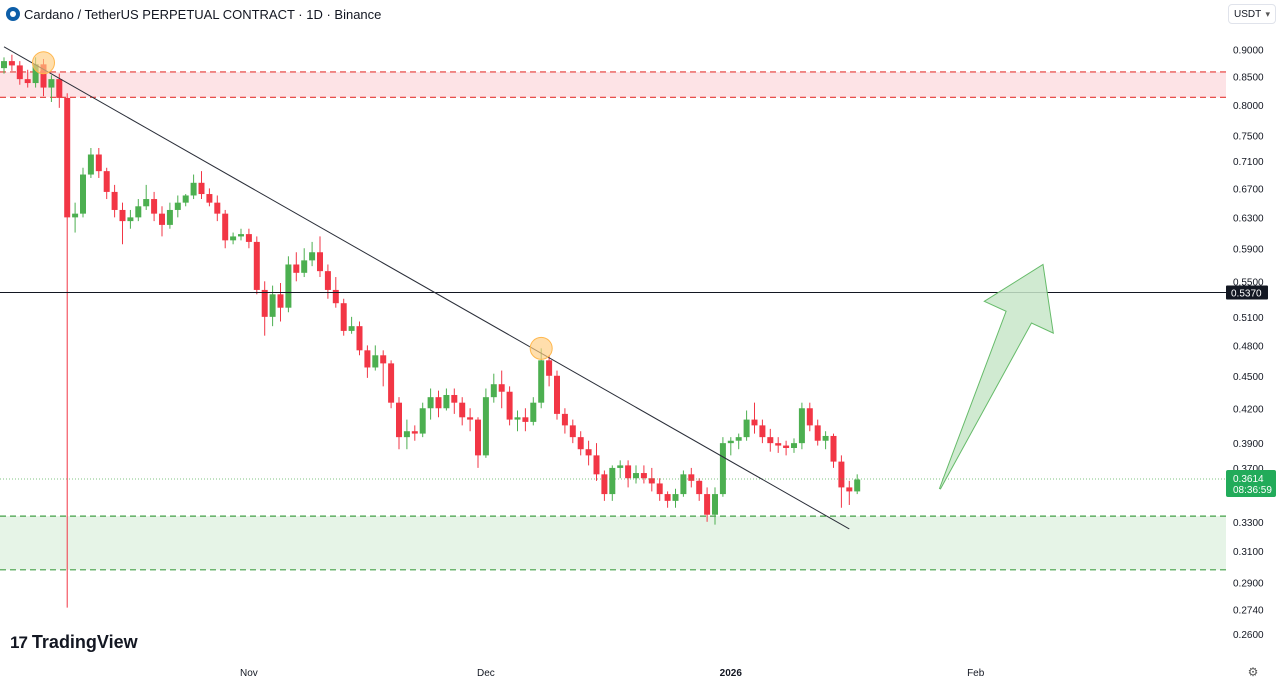  Describe the element at coordinates (1253, 672) in the screenshot. I see `gear-icon: ⚙` at that location.